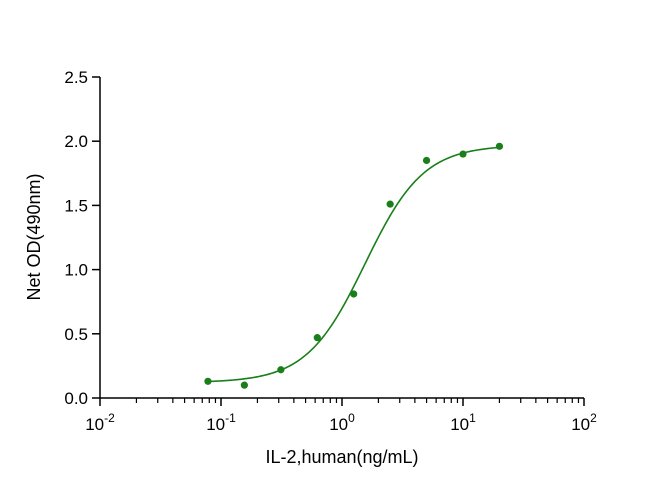 Image resolution: width=650 pixels, height=491 pixels. Describe the element at coordinates (76, 398) in the screenshot. I see `y-tick-label: 0.0` at that location.